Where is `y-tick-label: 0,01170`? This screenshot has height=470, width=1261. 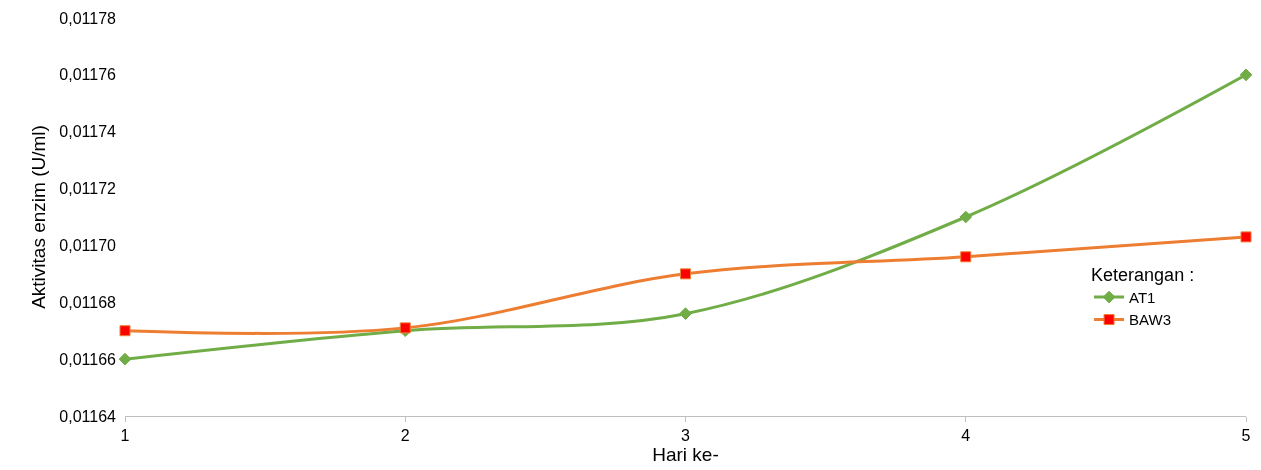
y-tick-label: 0,01170 is located at coordinates (88, 246).